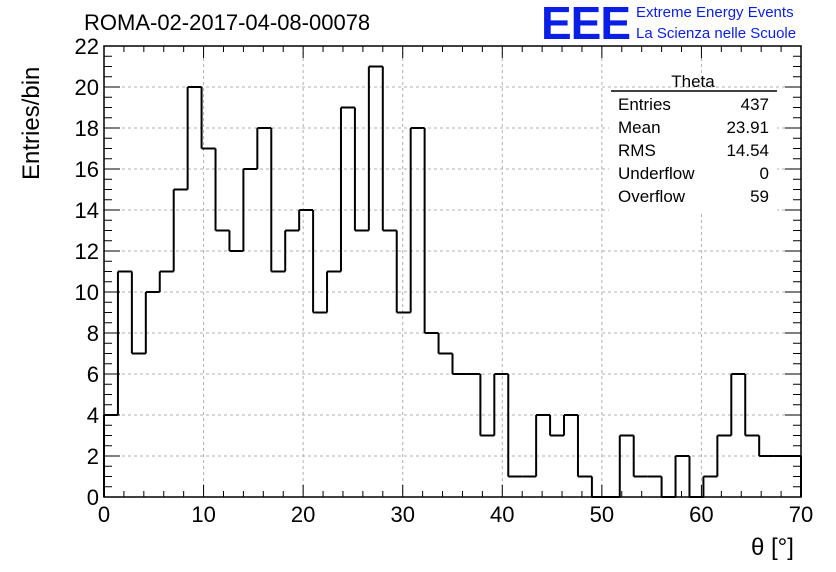 The width and height of the screenshot is (836, 572). Describe the element at coordinates (747, 150) in the screenshot. I see `stats-value: 14.54` at that location.